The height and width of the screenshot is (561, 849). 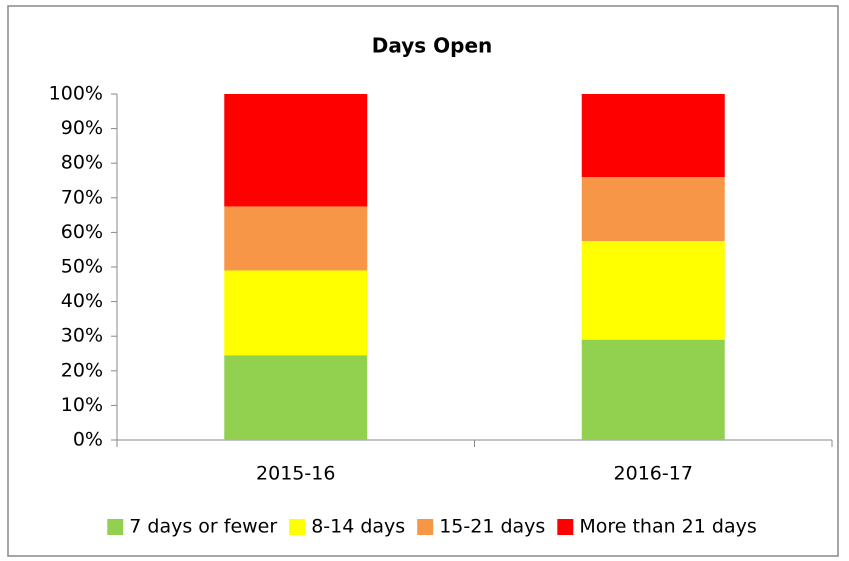 I want to click on y-tick-label: 100%, so click(x=76, y=94).